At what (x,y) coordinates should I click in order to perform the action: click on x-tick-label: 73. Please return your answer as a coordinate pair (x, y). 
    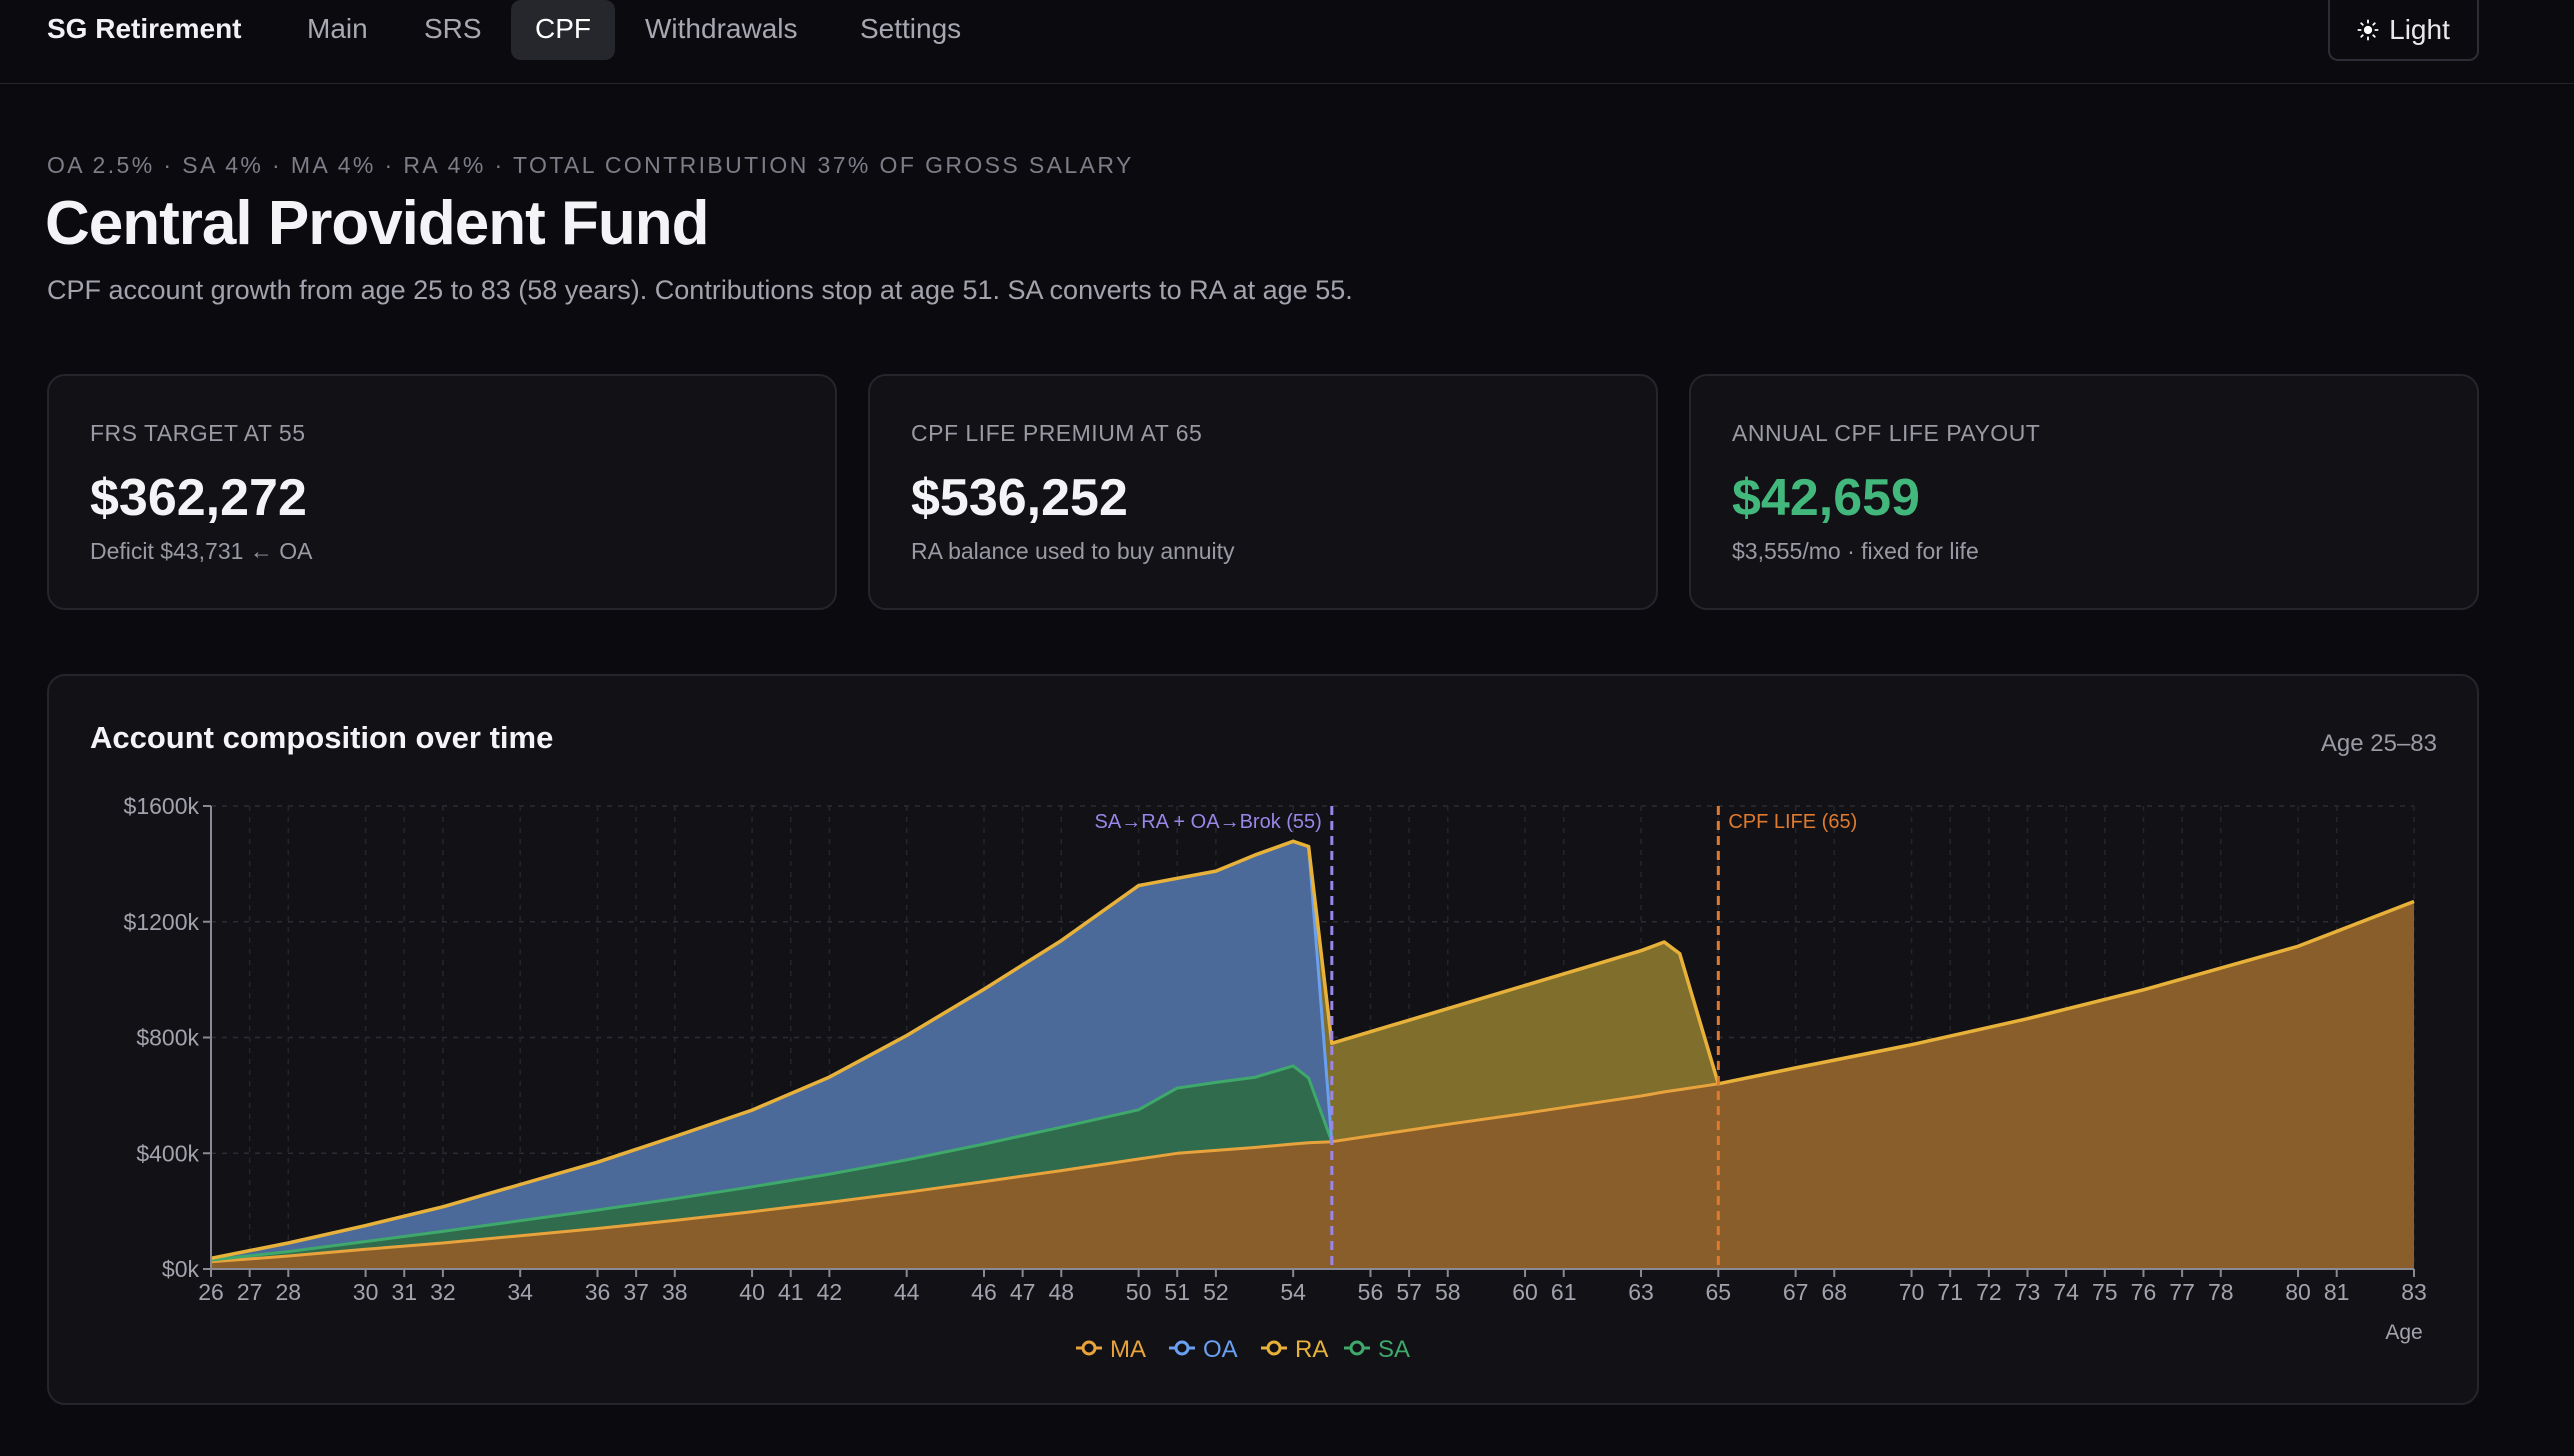
    Looking at the image, I should click on (2028, 1292).